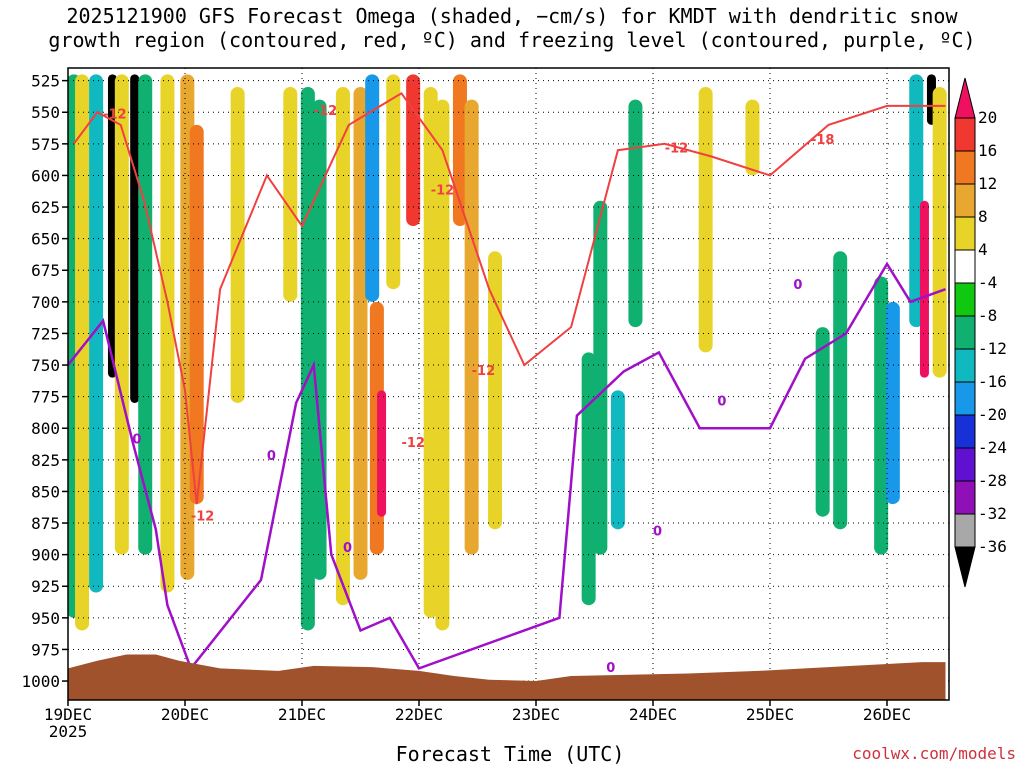 This screenshot has width=1024, height=768. I want to click on colorbar-label-13: -36, so click(992, 546).